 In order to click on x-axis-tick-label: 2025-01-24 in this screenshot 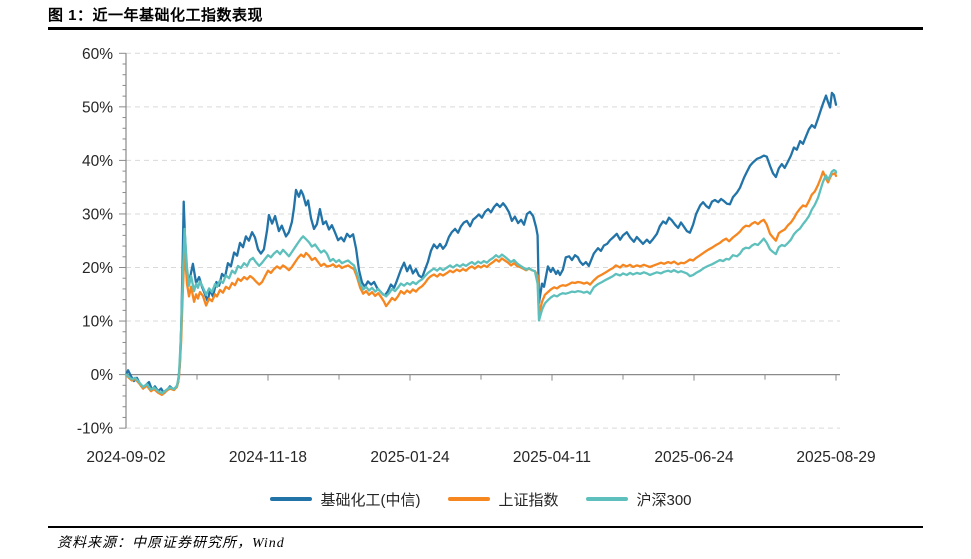, I will do `click(410, 457)`.